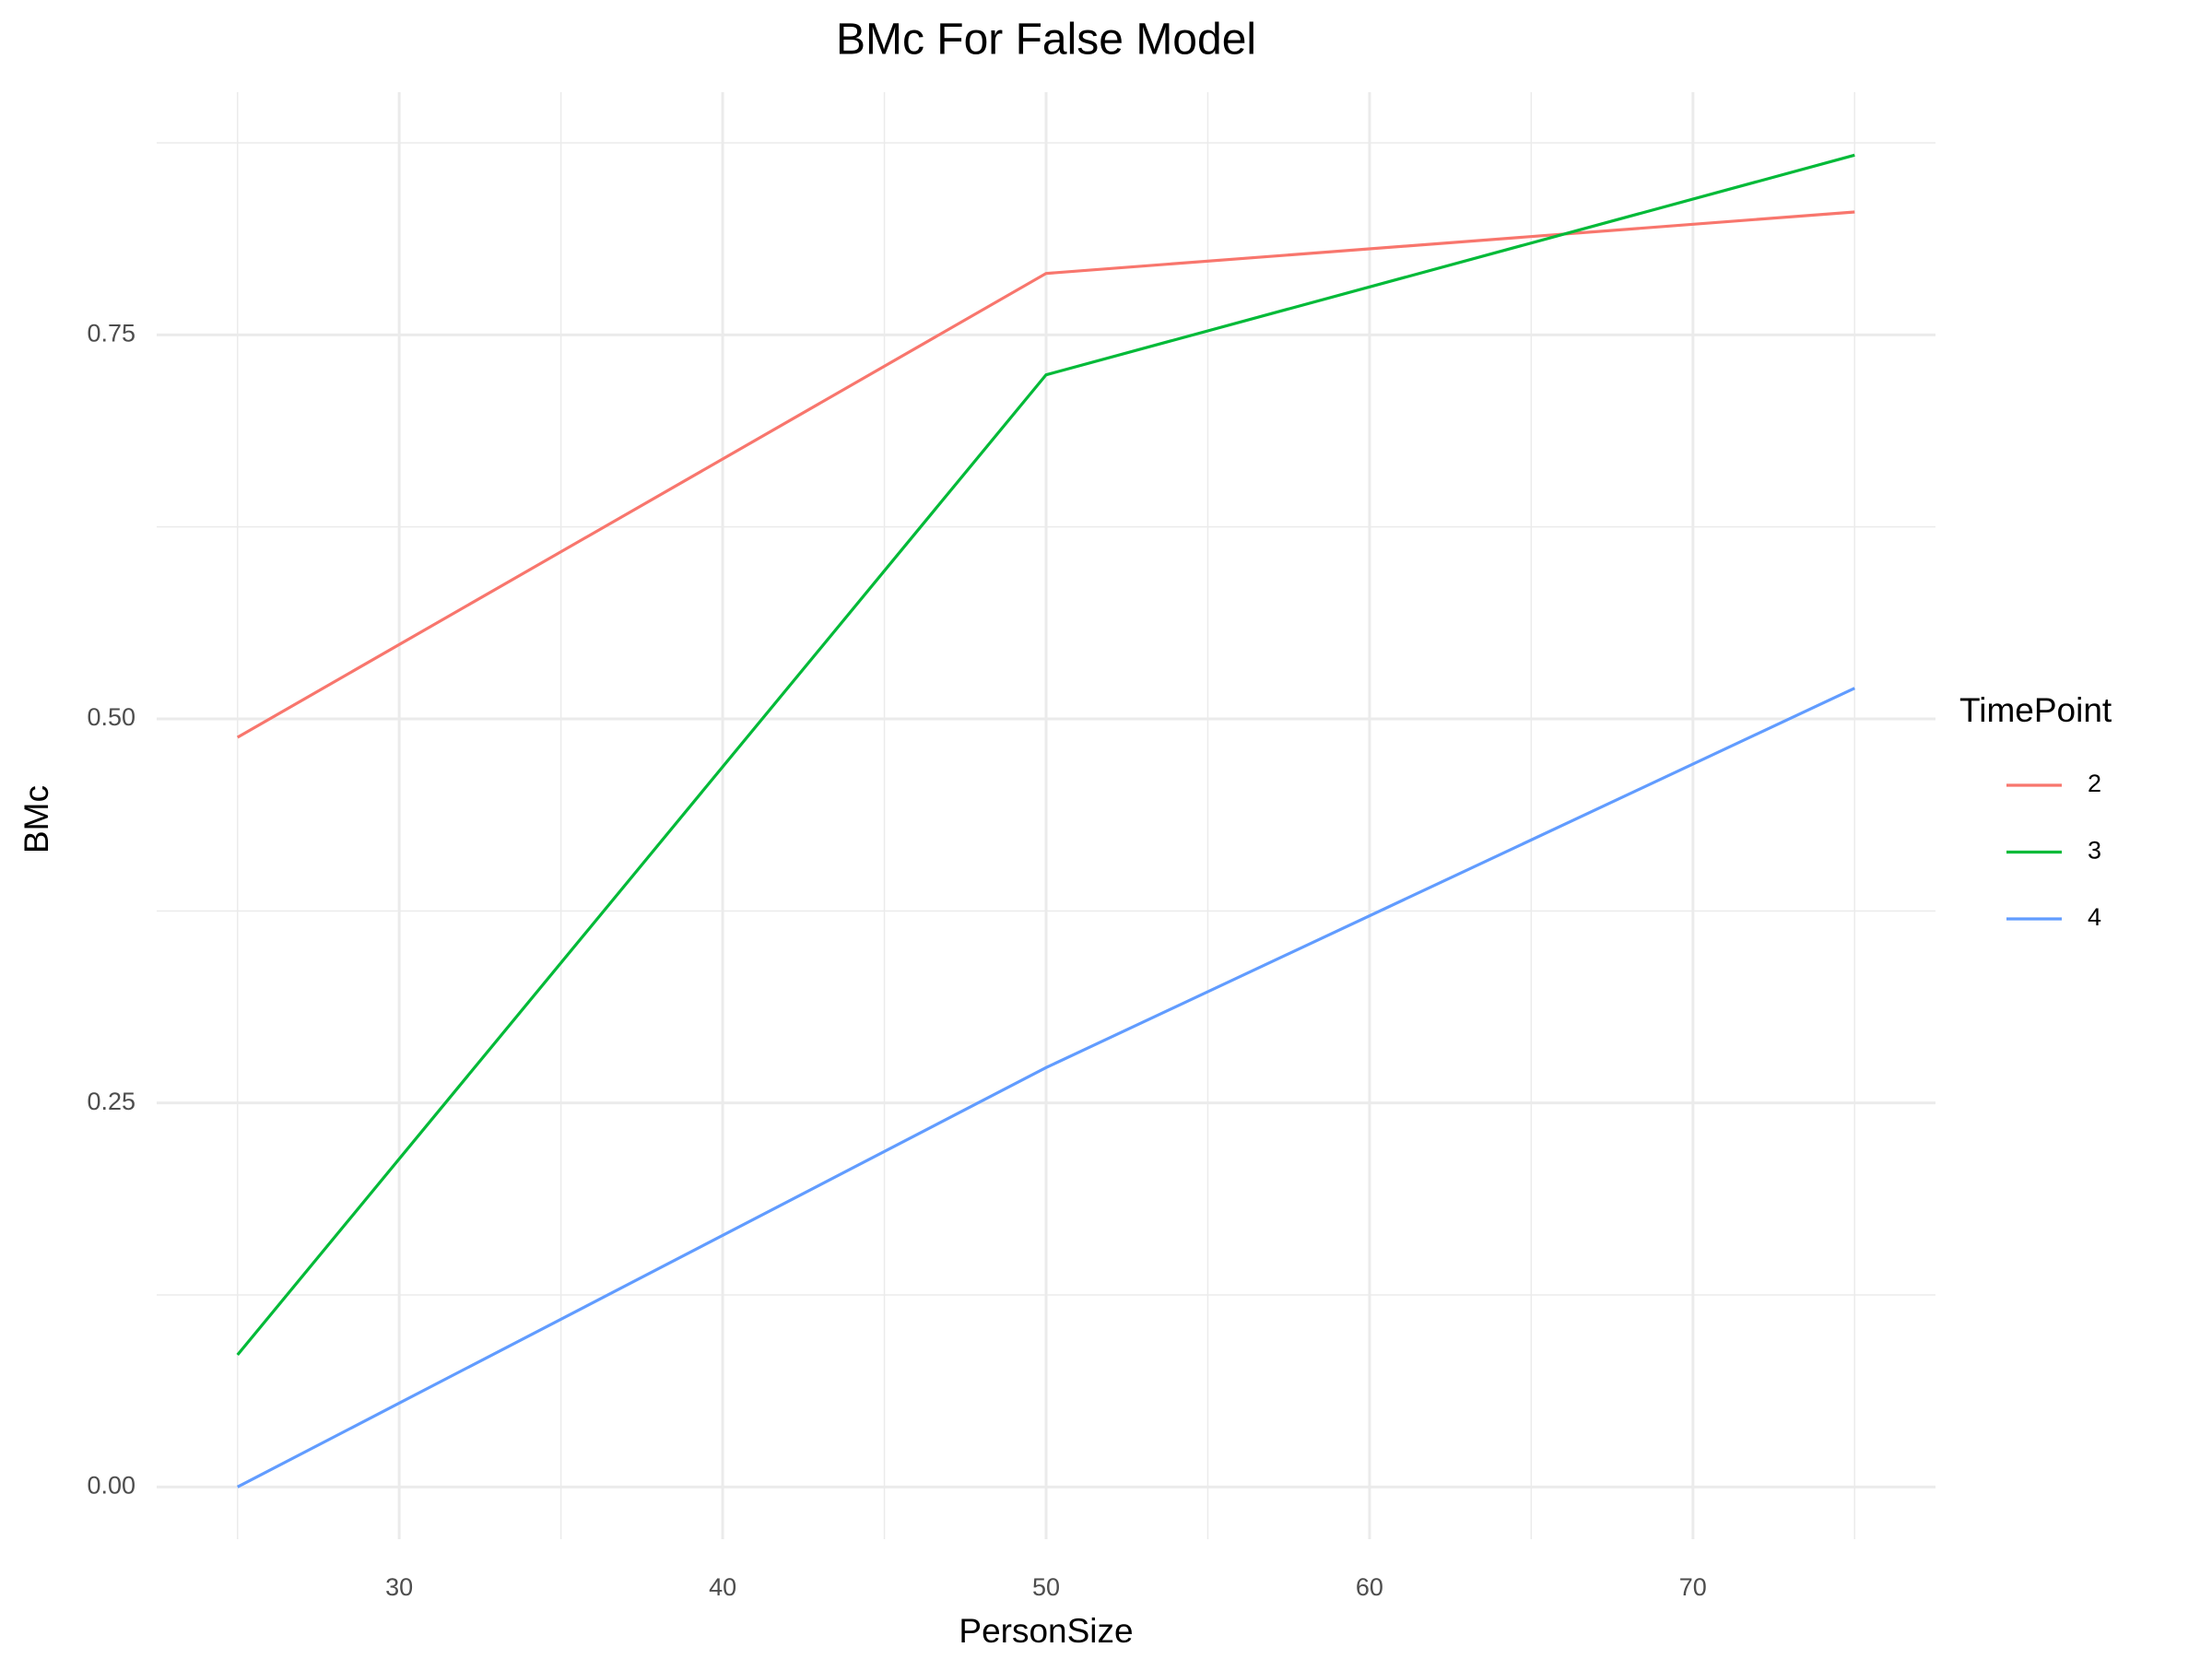  What do you see at coordinates (2035, 710) in the screenshot?
I see `legend-title: TimePoint` at bounding box center [2035, 710].